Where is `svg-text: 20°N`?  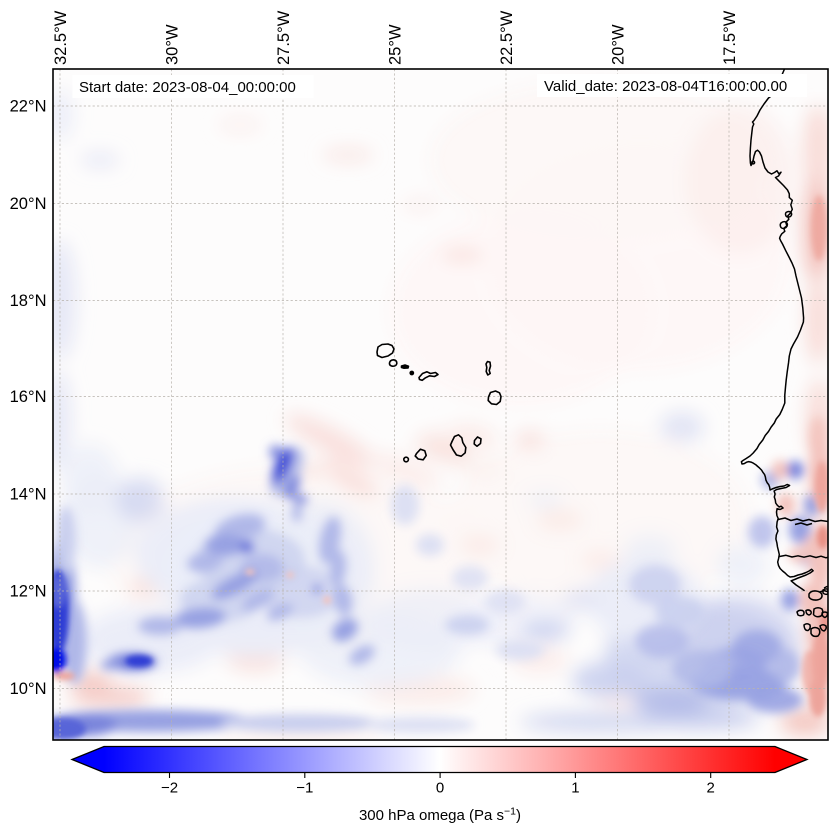
svg-text: 20°N is located at coordinates (28, 204).